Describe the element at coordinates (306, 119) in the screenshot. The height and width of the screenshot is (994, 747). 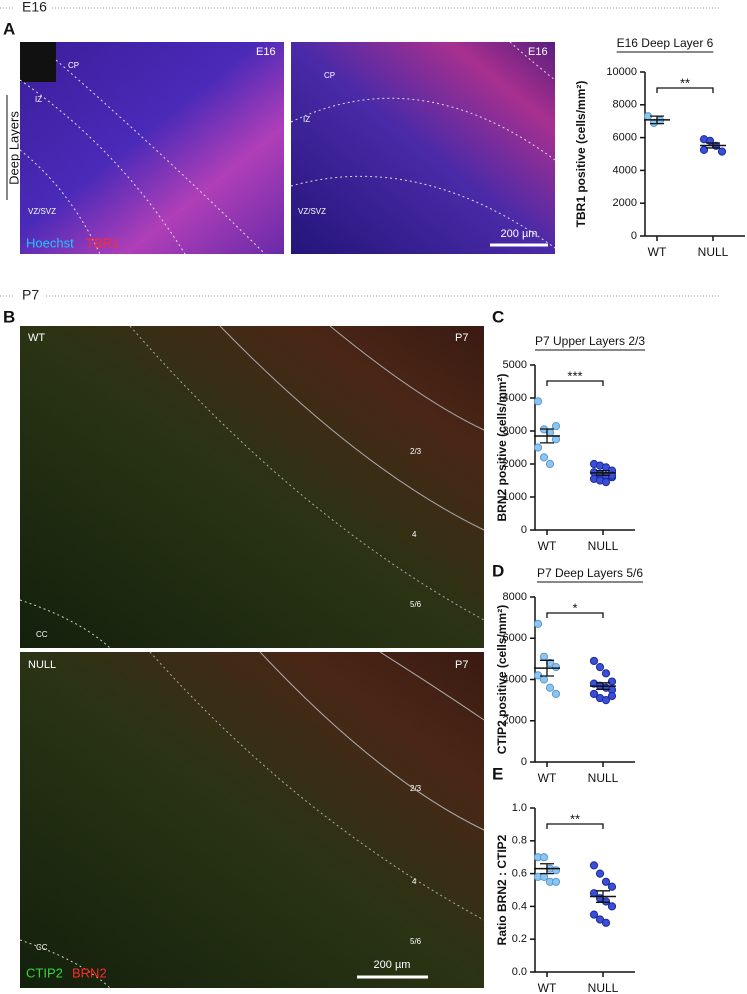
I see `region-label: IZ` at that location.